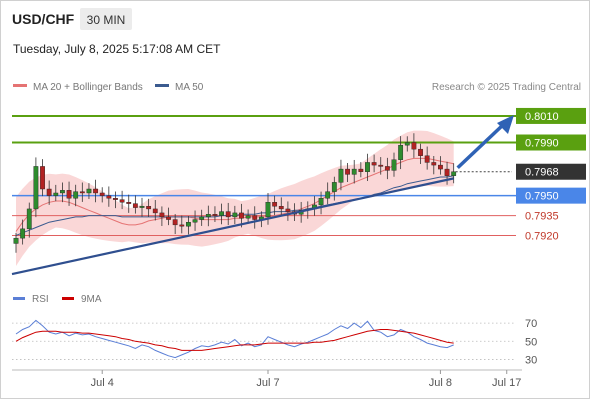 Image resolution: width=590 pixels, height=400 pixels. Describe the element at coordinates (88, 87) in the screenshot. I see `ma20-legend-label: MA 20 + Bollinger Bands` at that location.